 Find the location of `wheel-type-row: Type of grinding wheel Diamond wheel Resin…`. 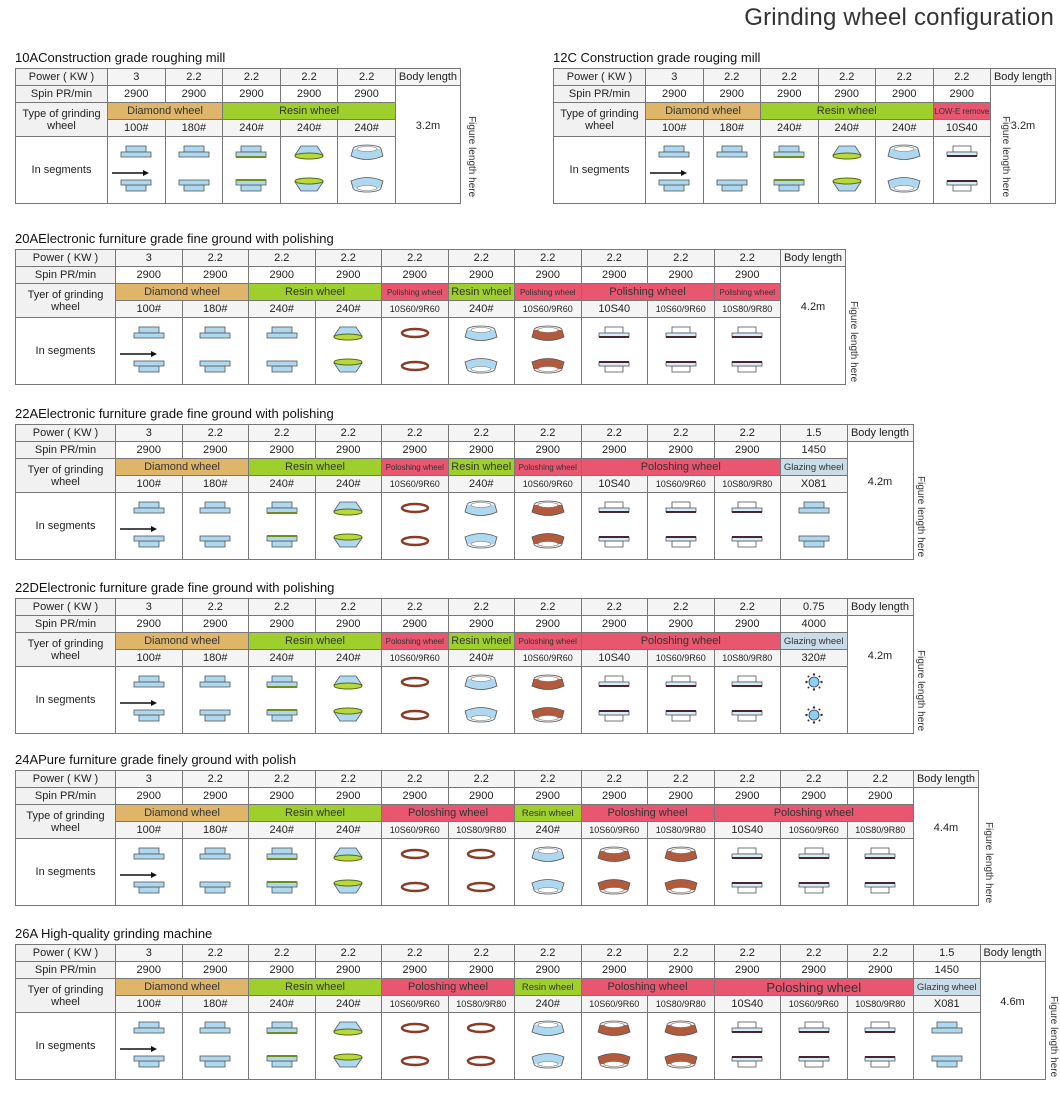

wheel-type-row: Type of grinding wheel Diamond wheel Resin… is located at coordinates (238, 119).